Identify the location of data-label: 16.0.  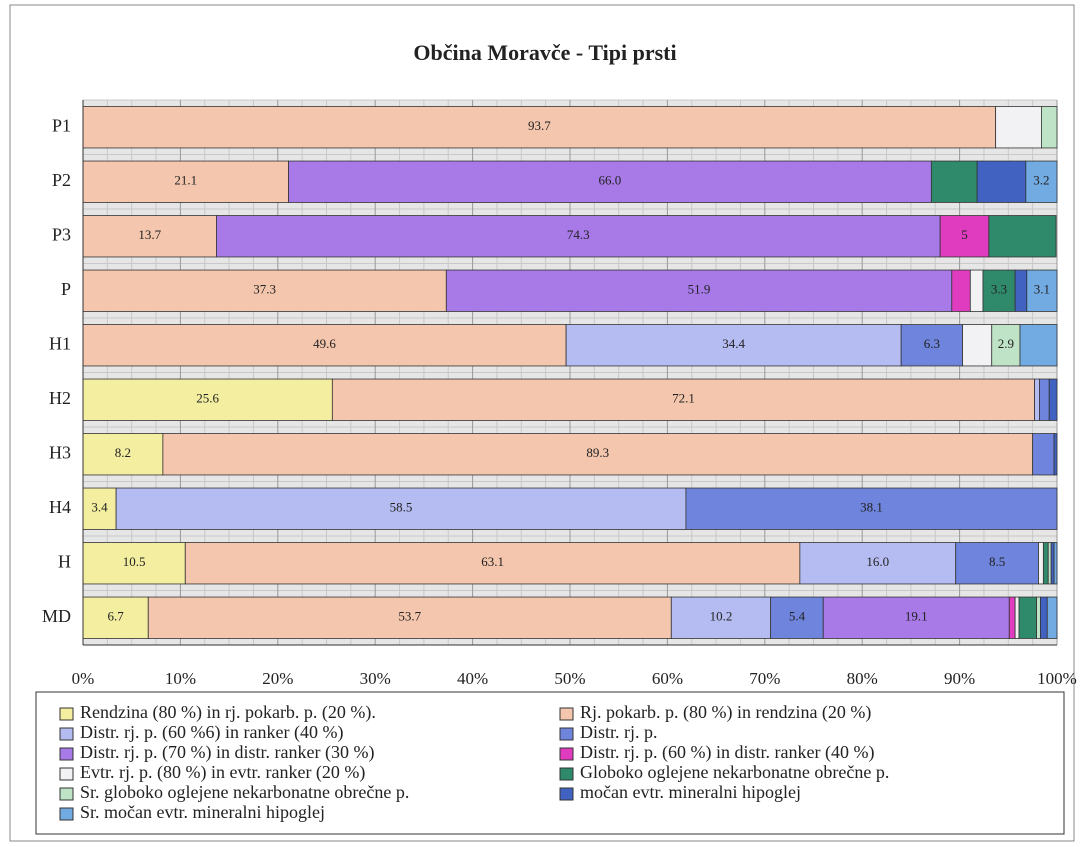
(877, 561).